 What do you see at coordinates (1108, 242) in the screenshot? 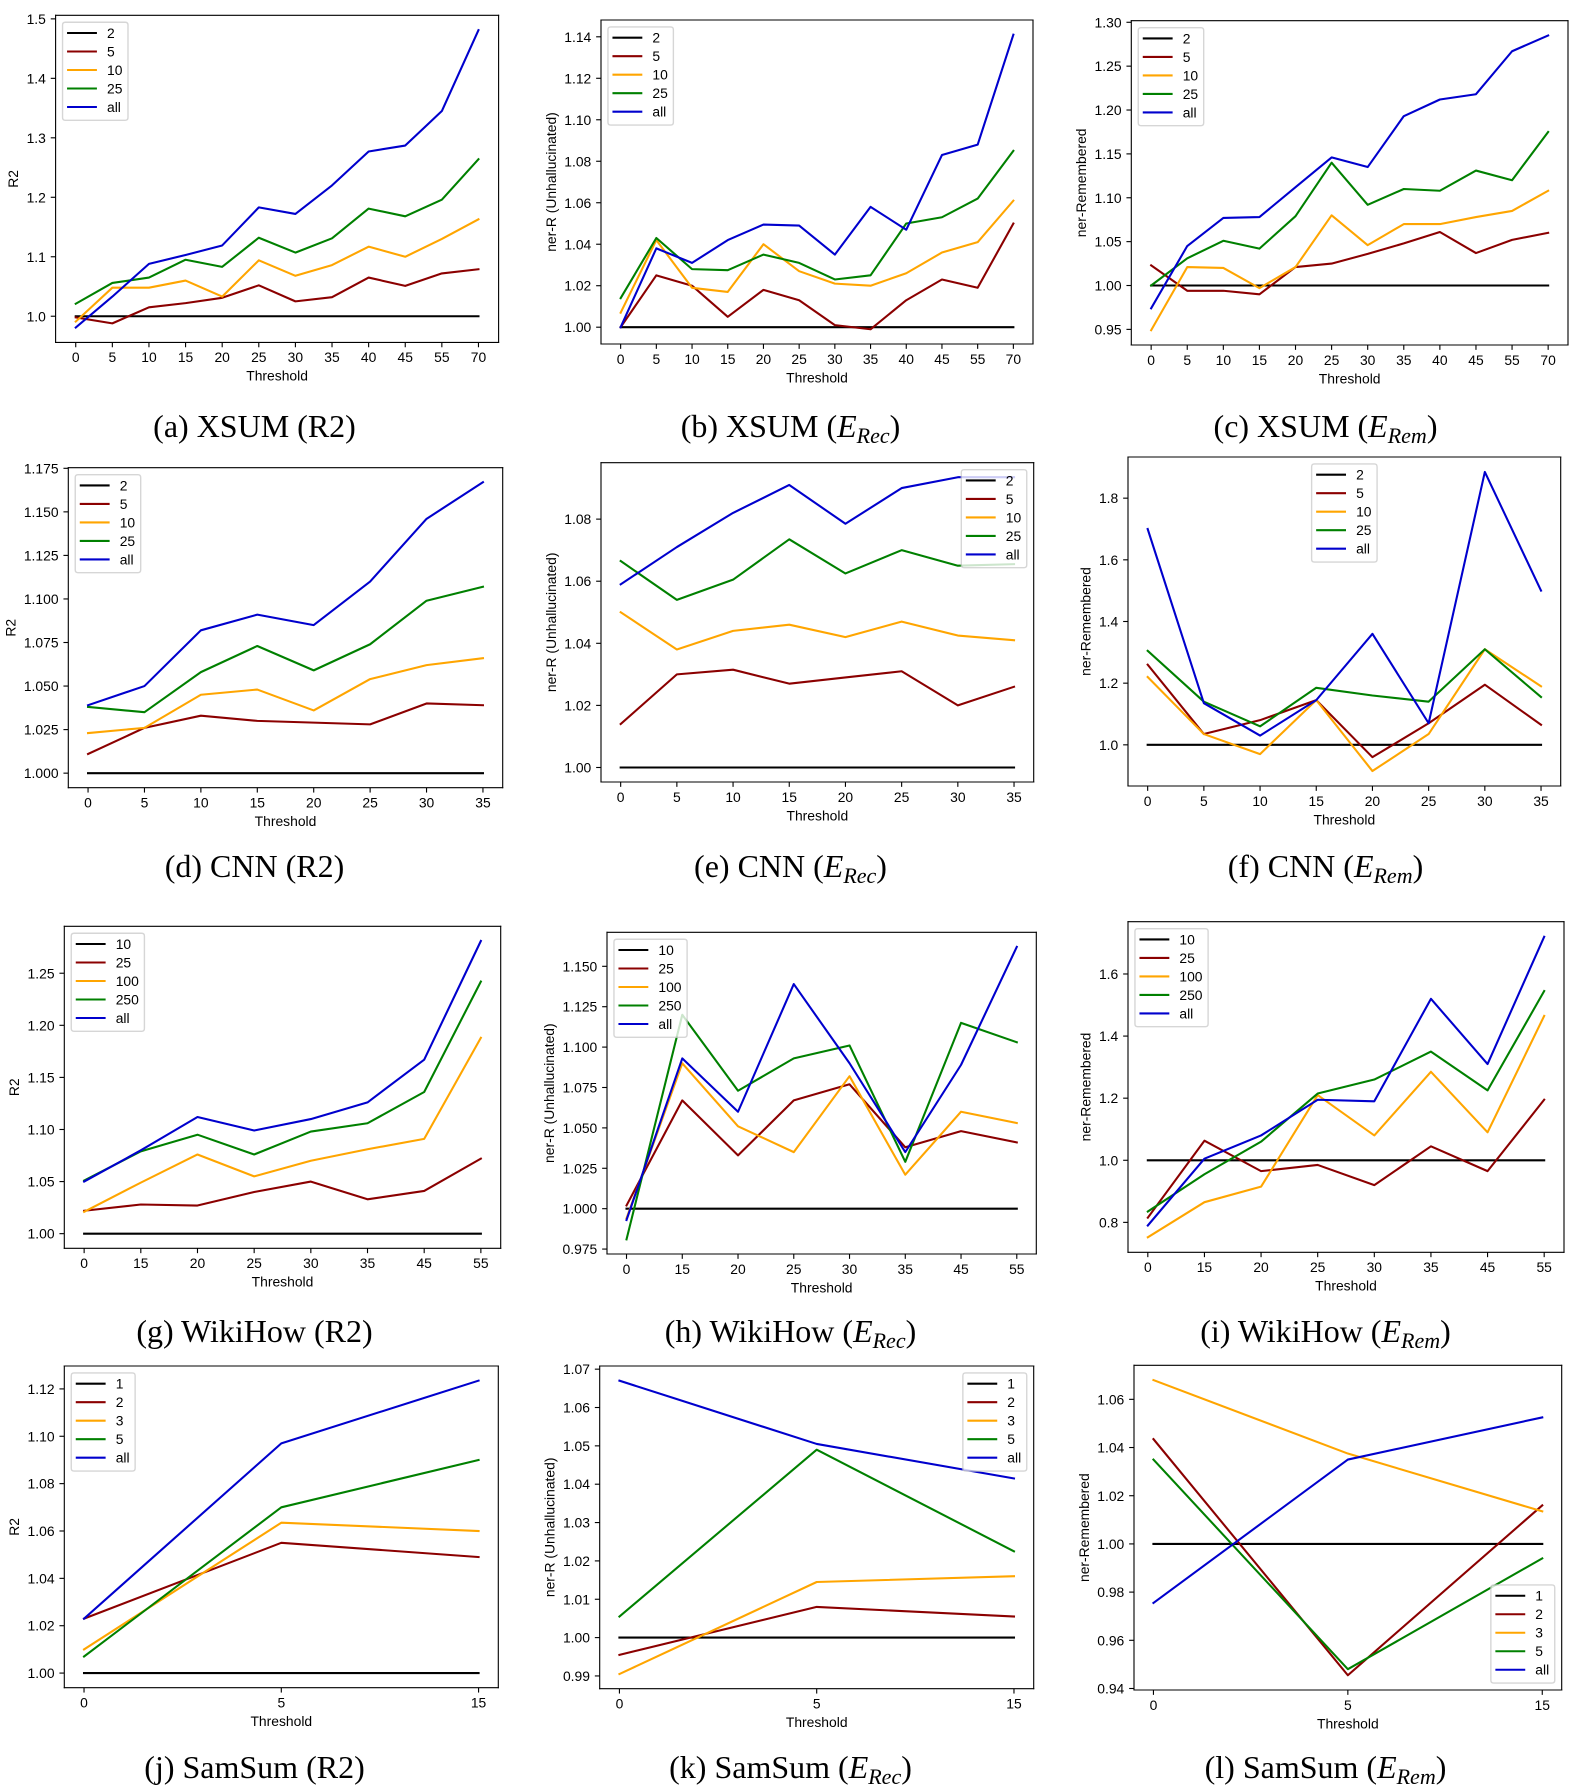
I see `svg-text: 1.05` at bounding box center [1108, 242].